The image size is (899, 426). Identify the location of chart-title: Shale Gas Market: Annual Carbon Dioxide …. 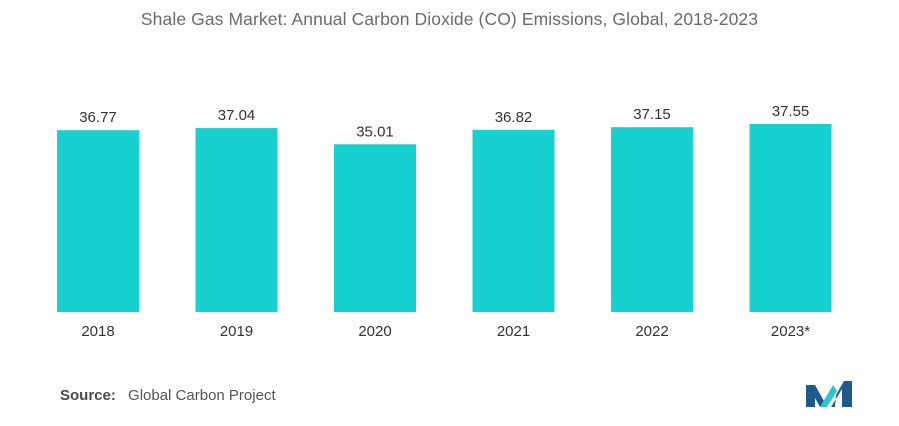
(449, 19).